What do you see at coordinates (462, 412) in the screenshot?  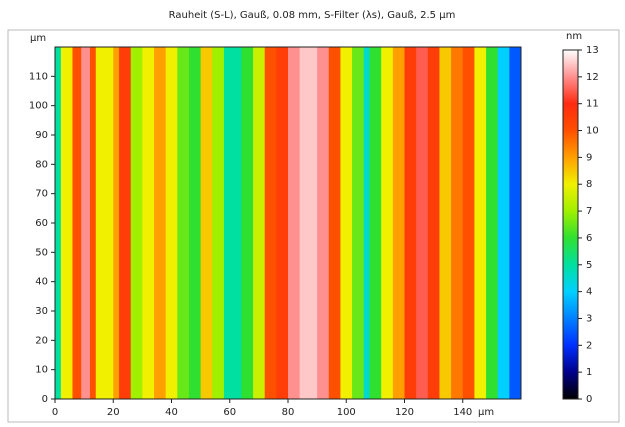 I see `x-tick-label: 140` at bounding box center [462, 412].